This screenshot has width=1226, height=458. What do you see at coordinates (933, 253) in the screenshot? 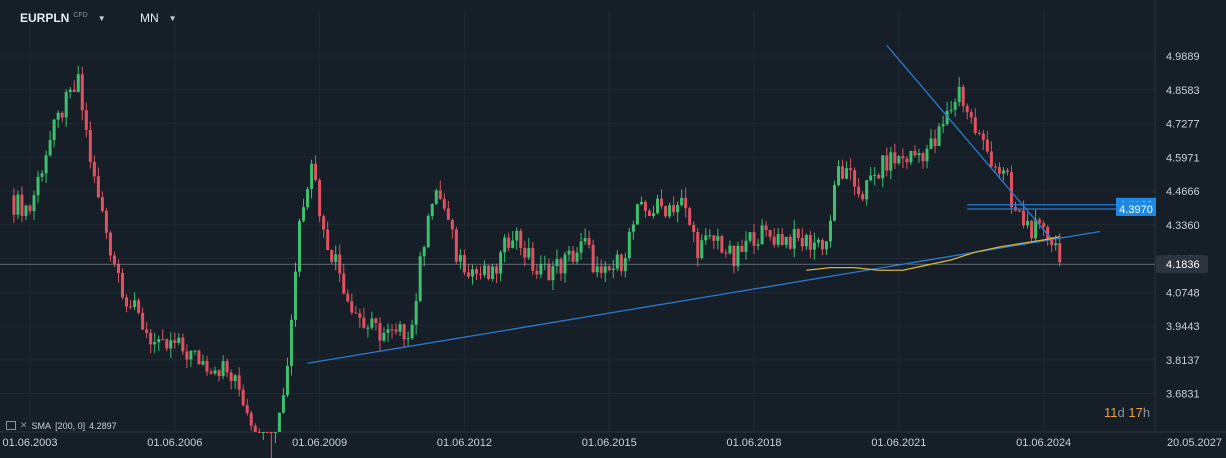
I see `sma-line` at bounding box center [933, 253].